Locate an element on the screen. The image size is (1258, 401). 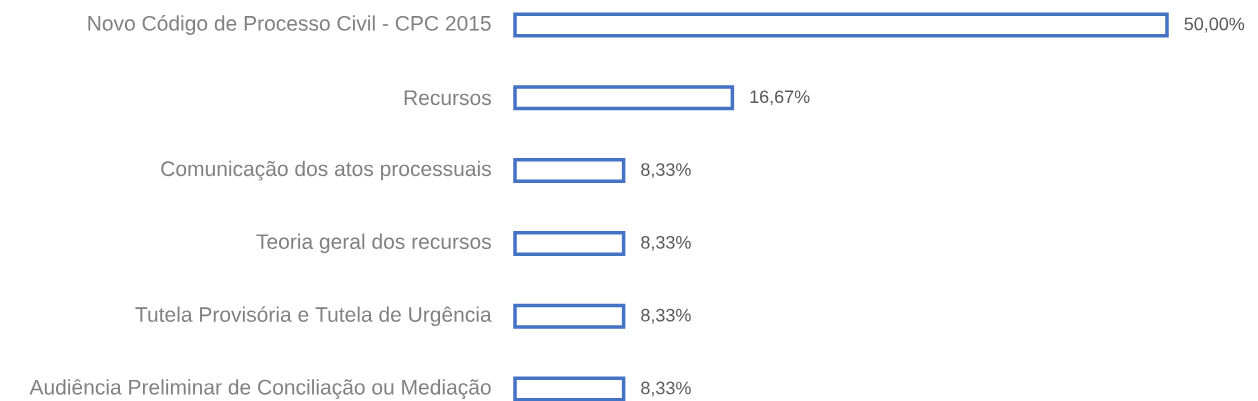
data-label: 50,00% is located at coordinates (1214, 25).